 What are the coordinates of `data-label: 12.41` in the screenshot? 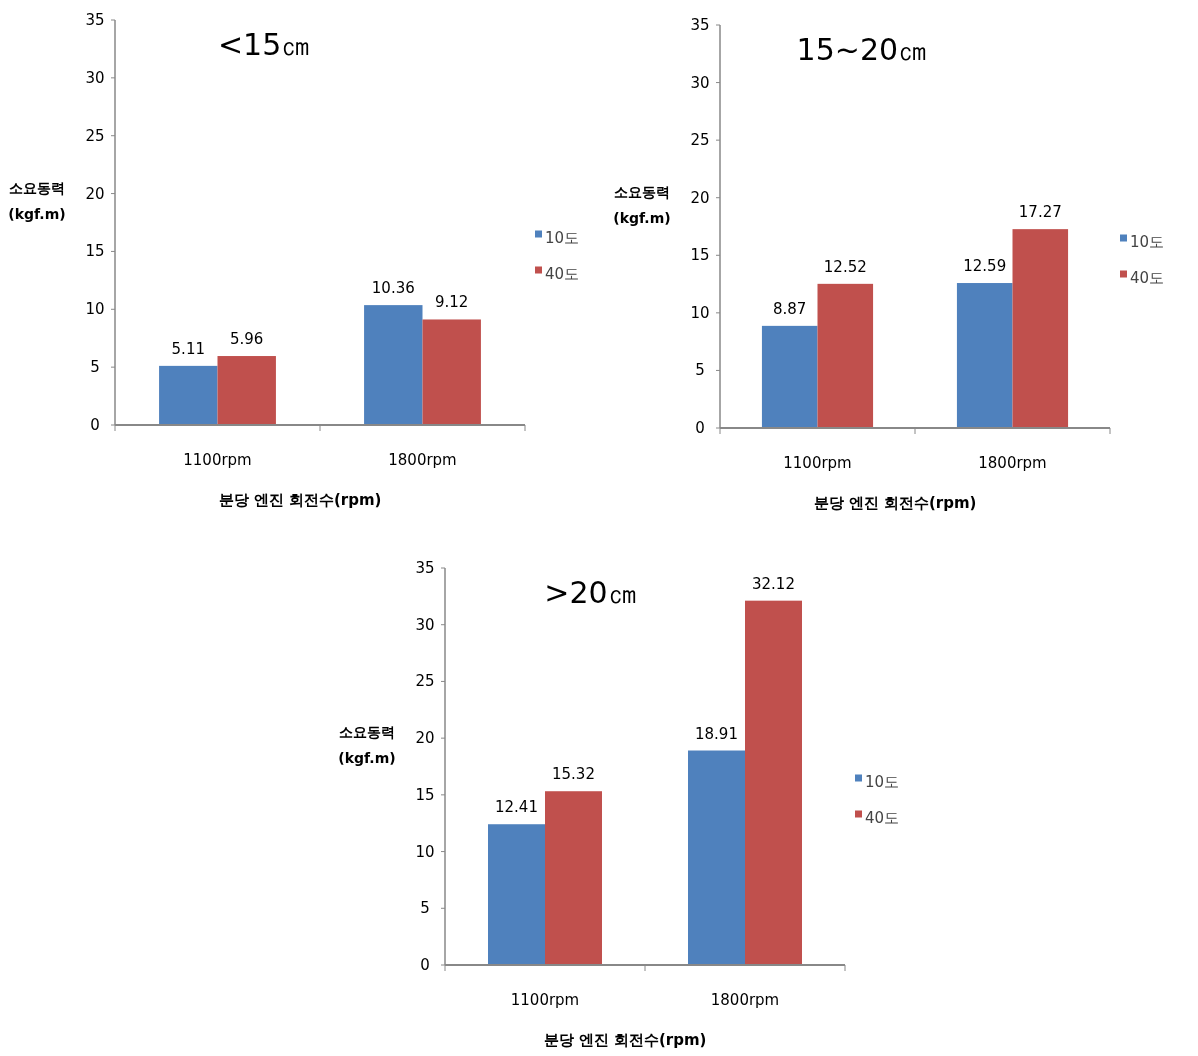 It's located at (516, 807).